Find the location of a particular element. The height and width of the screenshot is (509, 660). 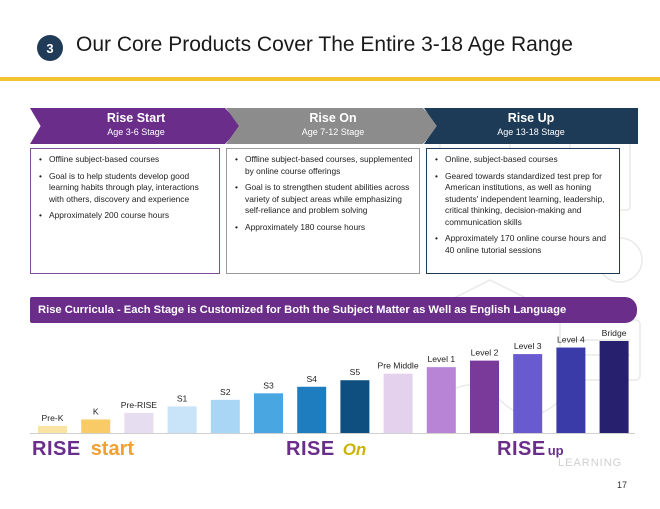

bullet-item: Approximately 180 course hours is located at coordinates (324, 228).